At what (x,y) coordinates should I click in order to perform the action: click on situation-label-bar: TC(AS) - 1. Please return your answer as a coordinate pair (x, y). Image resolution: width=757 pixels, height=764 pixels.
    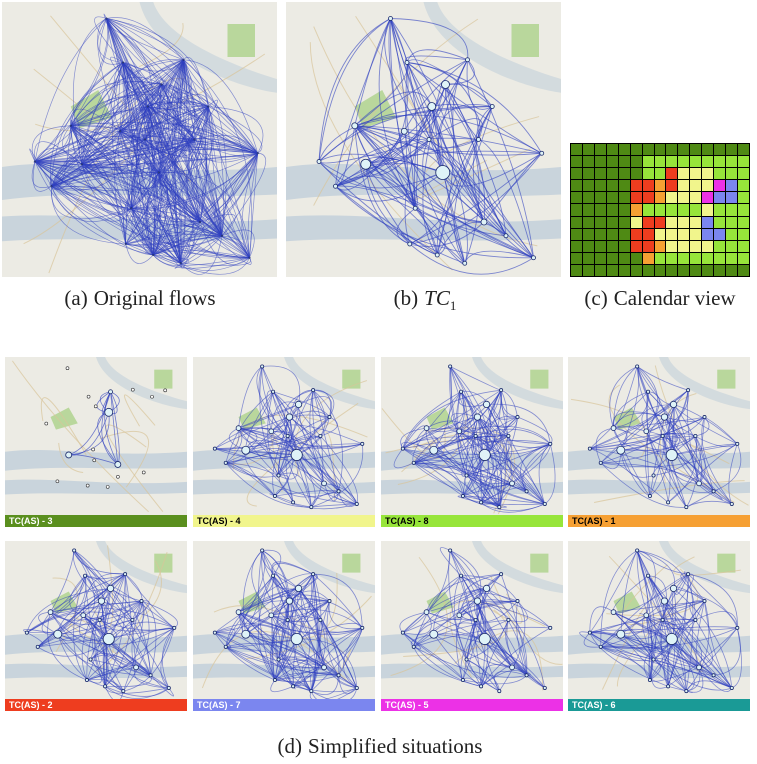
    Looking at the image, I should click on (659, 521).